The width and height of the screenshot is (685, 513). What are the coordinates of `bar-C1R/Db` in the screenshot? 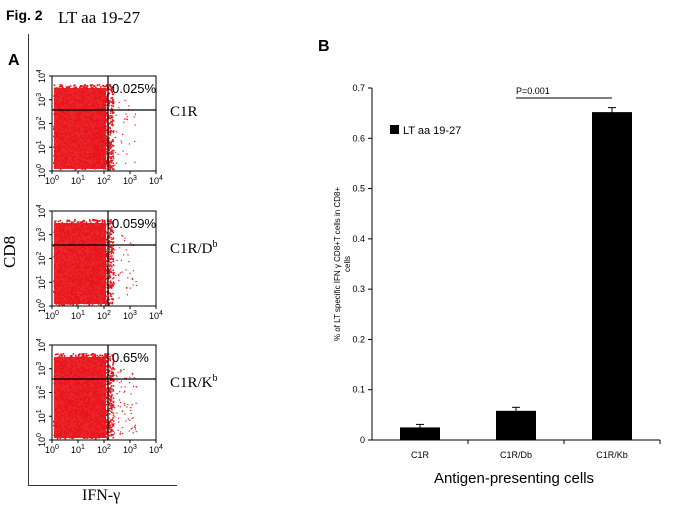 It's located at (516, 425).